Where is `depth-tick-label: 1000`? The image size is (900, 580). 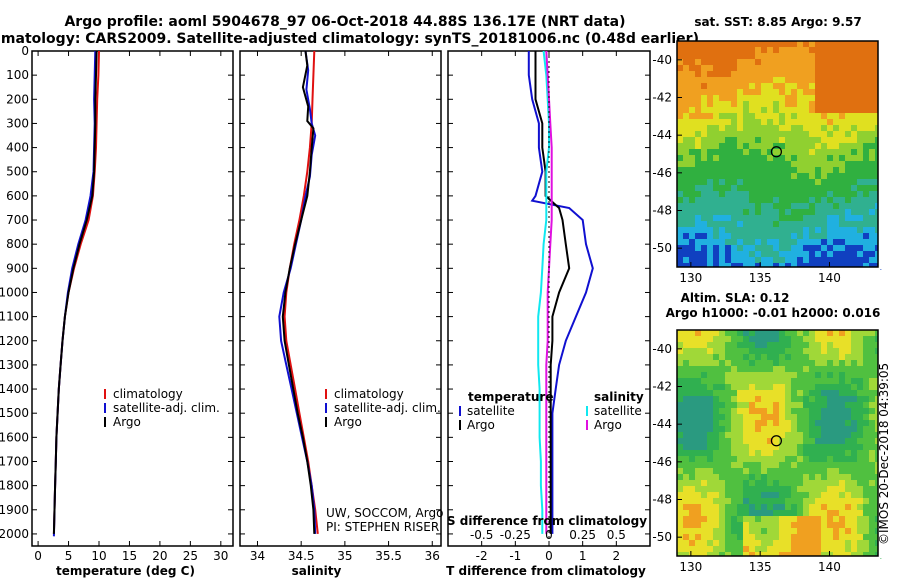 depth-tick-label: 1000 is located at coordinates (14, 292).